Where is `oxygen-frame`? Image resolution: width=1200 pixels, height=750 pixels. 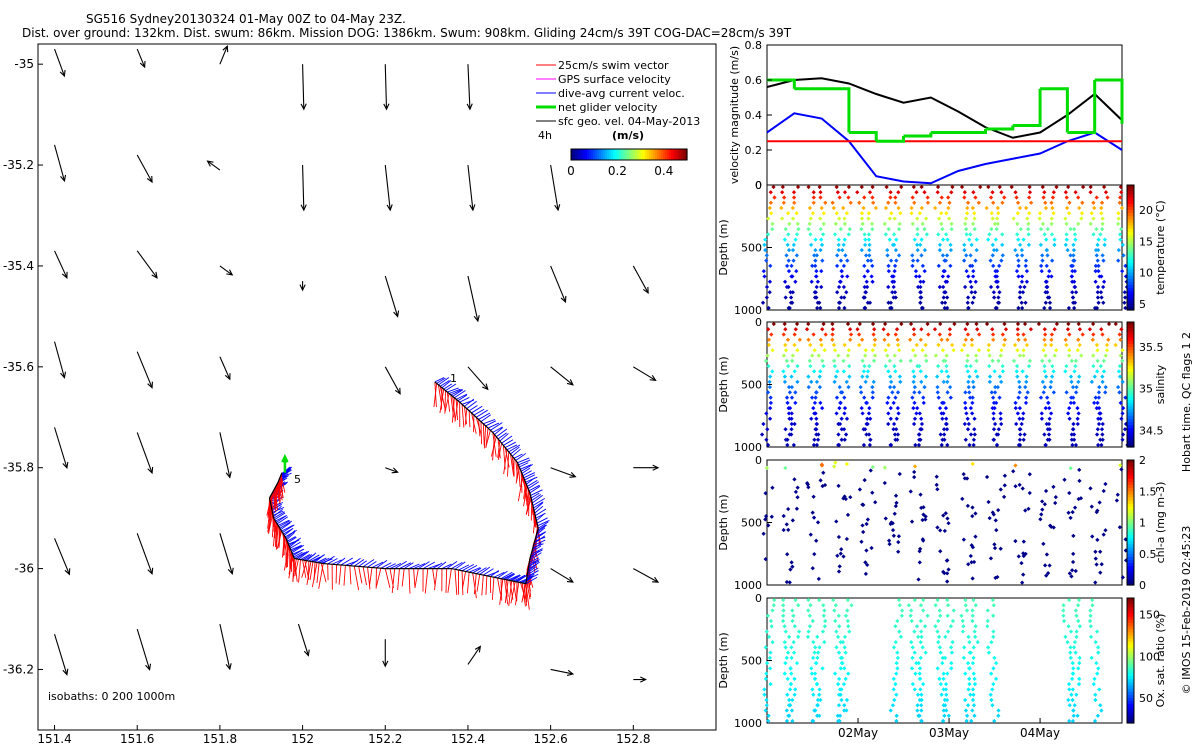
oxygen-frame is located at coordinates (944, 660).